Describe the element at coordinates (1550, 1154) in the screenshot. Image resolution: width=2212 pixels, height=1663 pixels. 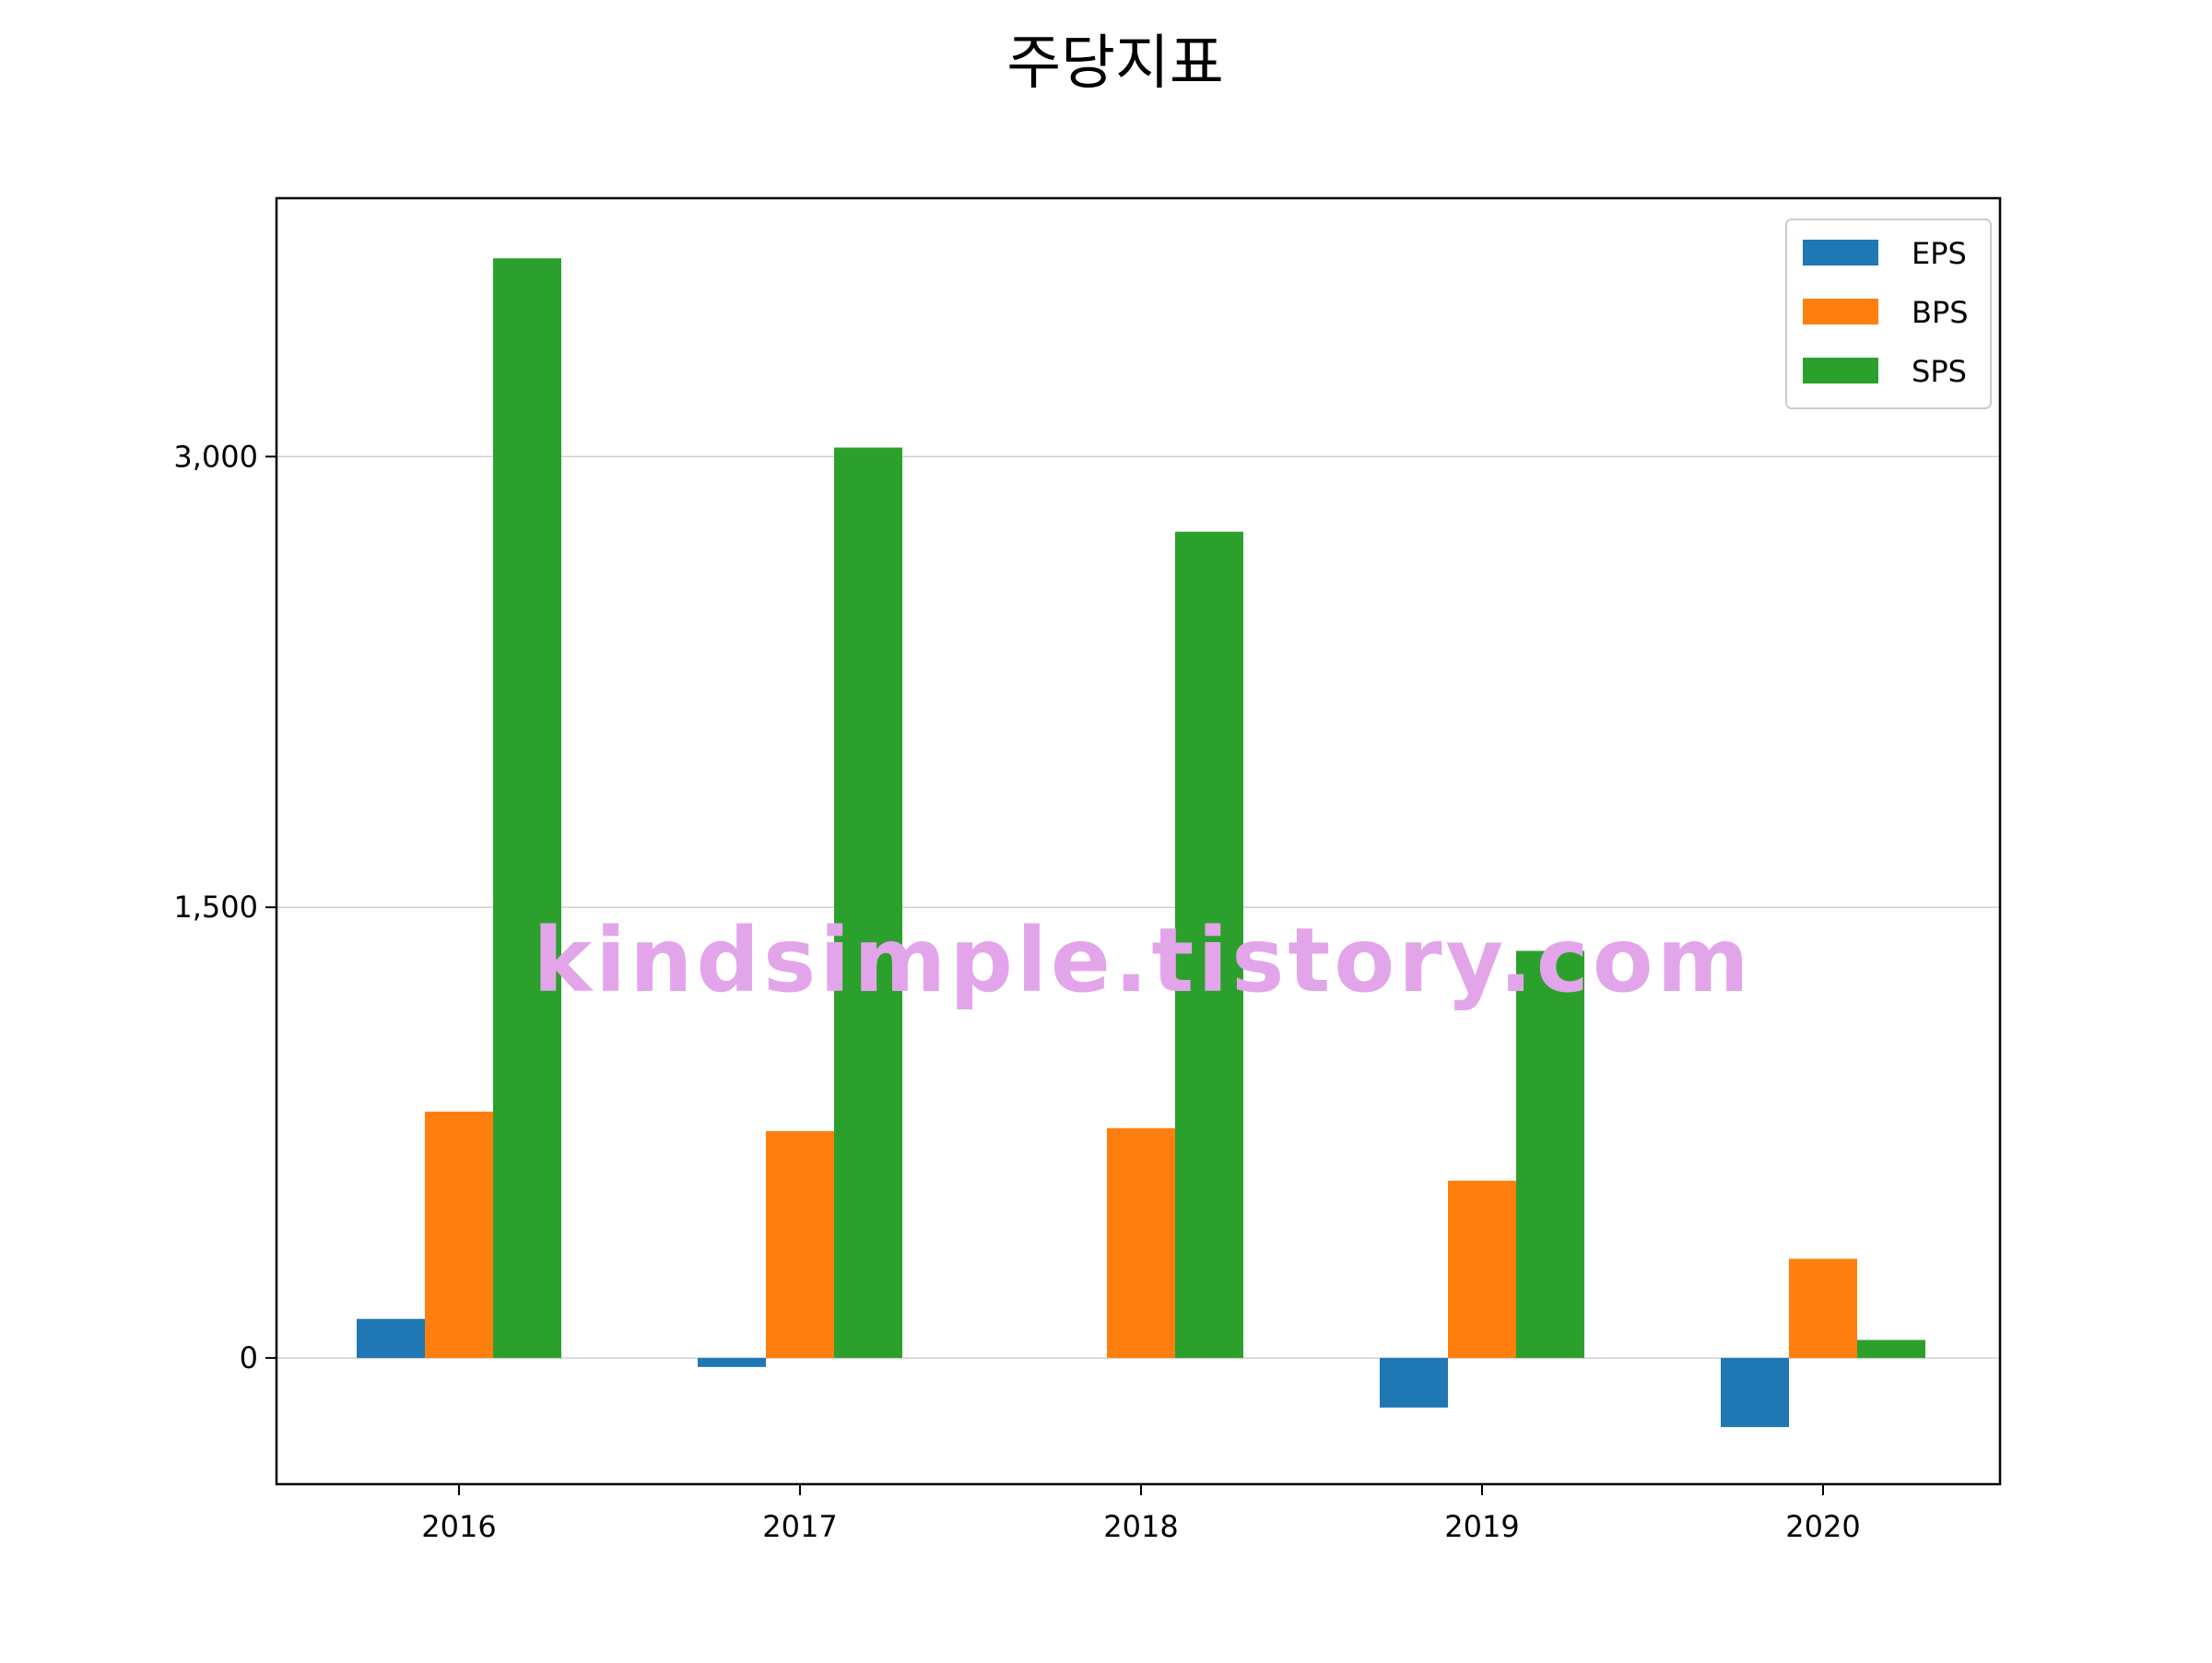
I see `bar-sps-2019` at that location.